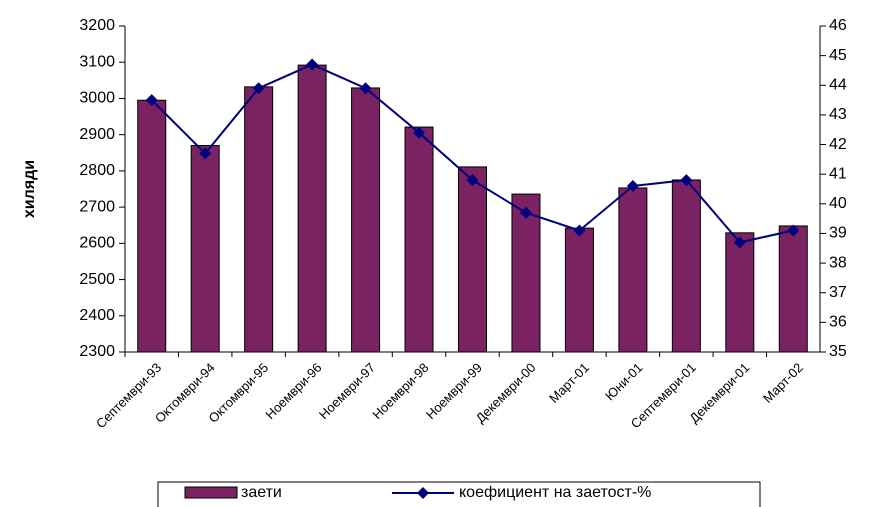  I want to click on y2-tick-label: 46, so click(838, 25).